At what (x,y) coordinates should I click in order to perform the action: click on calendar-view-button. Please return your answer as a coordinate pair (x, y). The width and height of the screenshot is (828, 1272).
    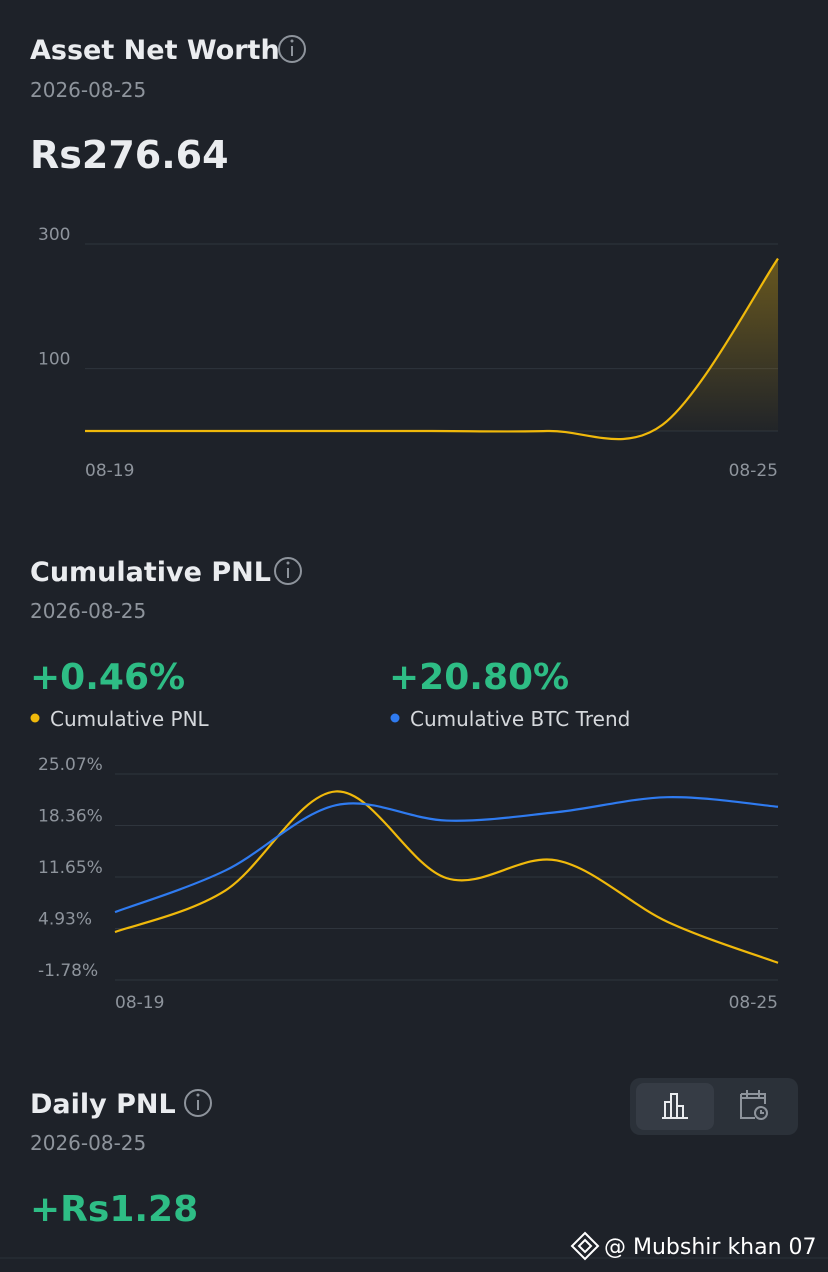
    Looking at the image, I should click on (754, 1105).